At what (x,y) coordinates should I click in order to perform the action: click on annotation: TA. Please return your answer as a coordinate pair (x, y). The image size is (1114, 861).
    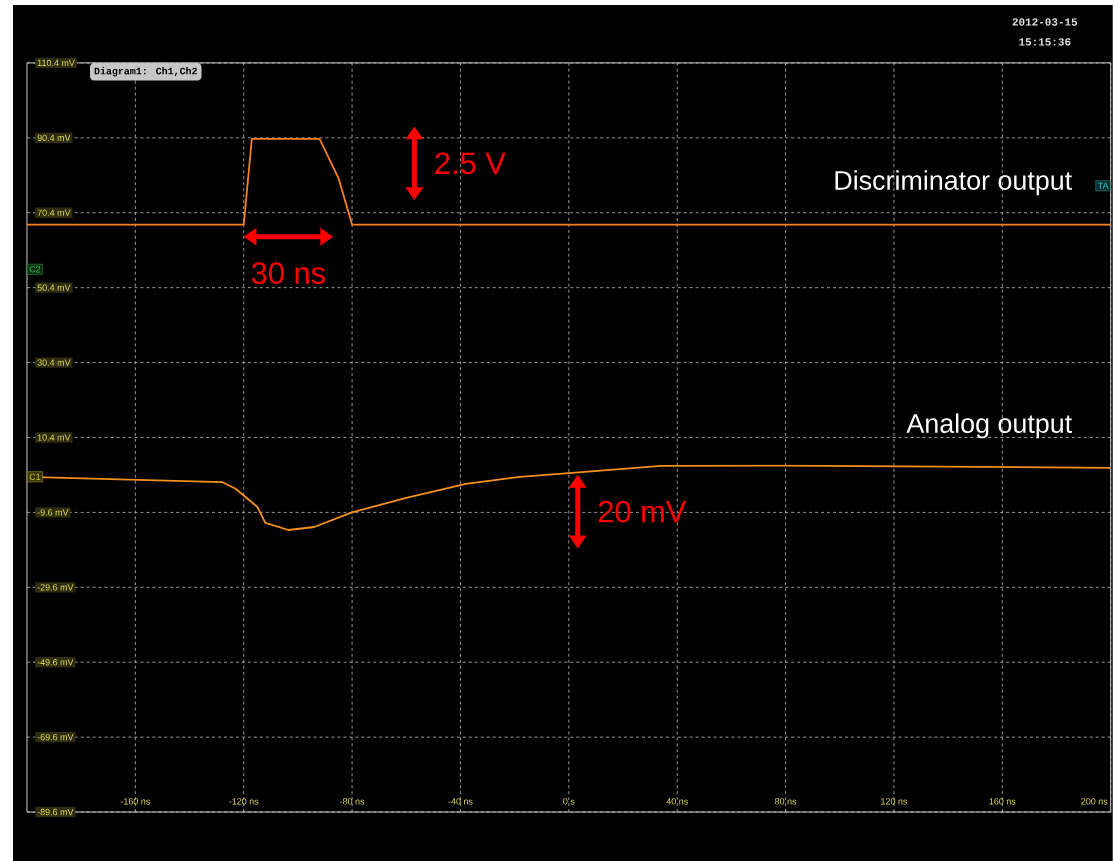
    Looking at the image, I should click on (1103, 185).